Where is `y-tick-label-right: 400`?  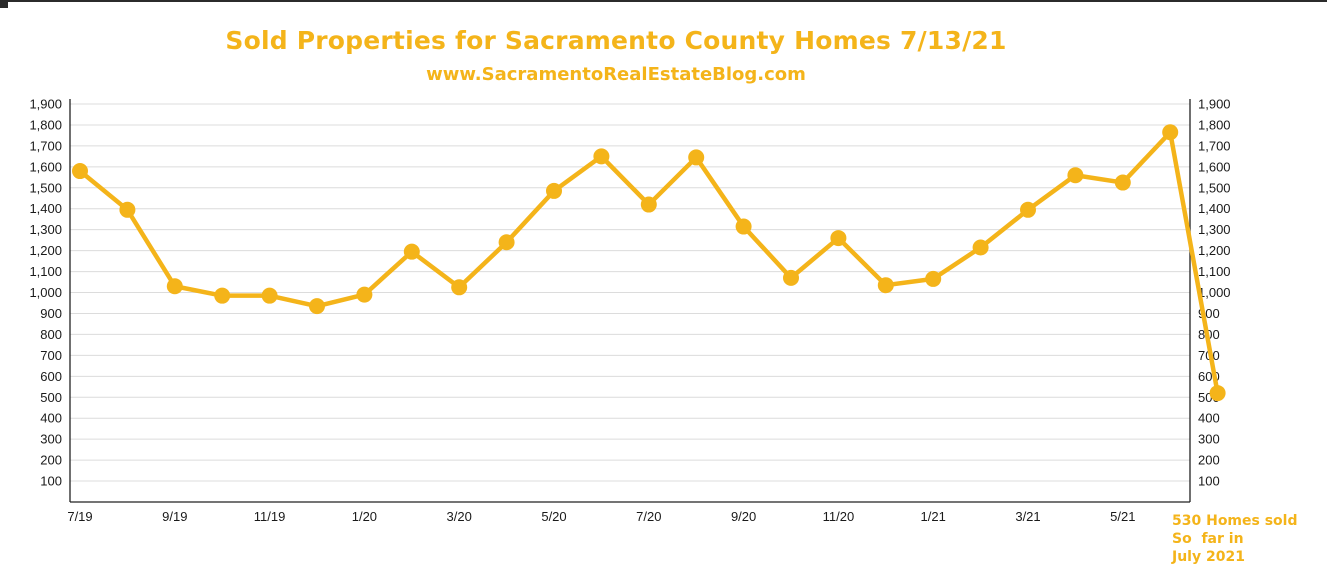
y-tick-label-right: 400 is located at coordinates (1209, 418).